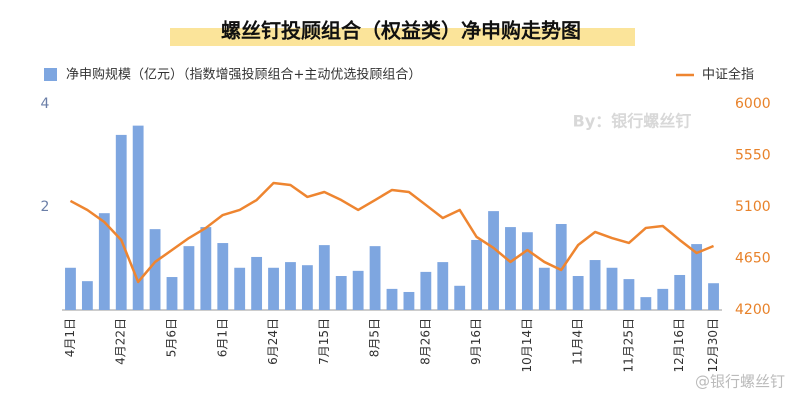 The height and width of the screenshot is (402, 802). Describe the element at coordinates (753, 310) in the screenshot. I see `y2-tick-label: 4200` at that location.